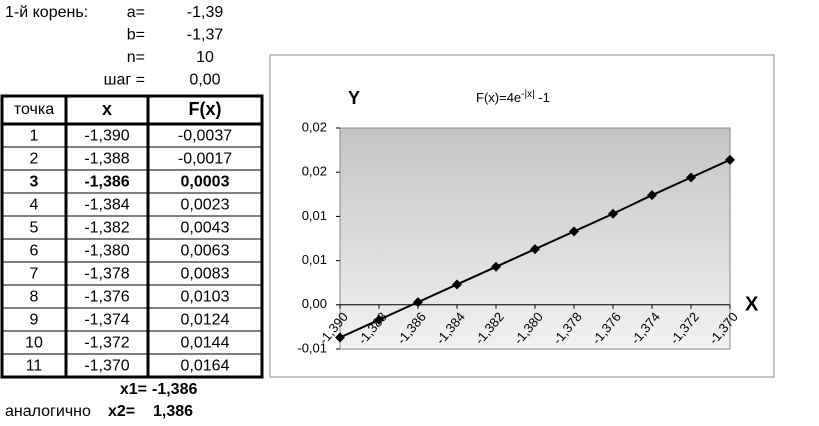  Describe the element at coordinates (205, 205) in the screenshot. I see `table-cell: 0,0023` at that location.